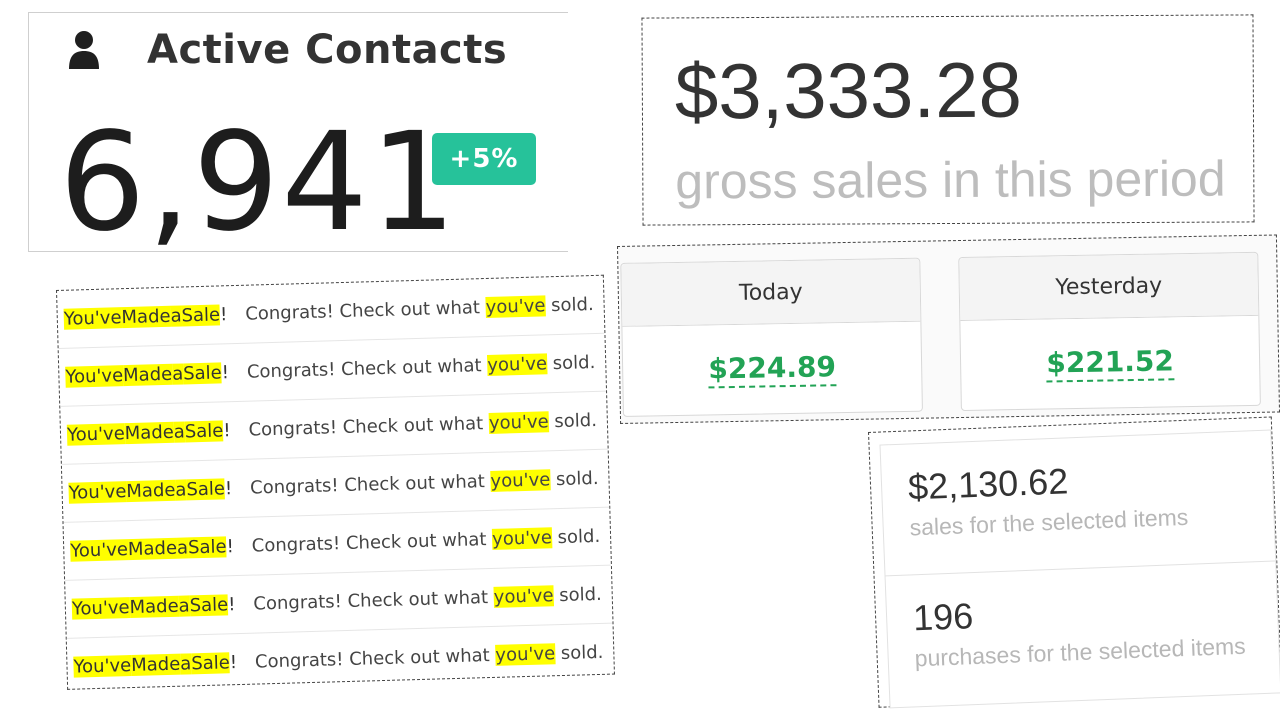 The image size is (1280, 720). What do you see at coordinates (948, 329) in the screenshot?
I see `daily-sales-panel: Today $224.89 Yesterday $221.52` at bounding box center [948, 329].